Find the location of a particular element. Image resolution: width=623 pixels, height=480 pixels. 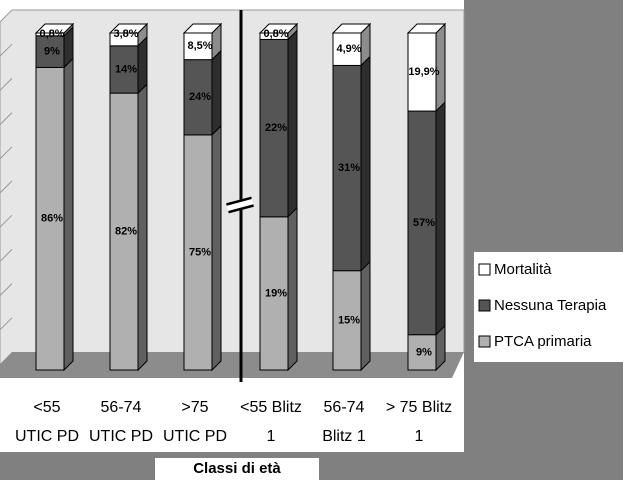

x-tick-label: <55 Blitz is located at coordinates (271, 407).